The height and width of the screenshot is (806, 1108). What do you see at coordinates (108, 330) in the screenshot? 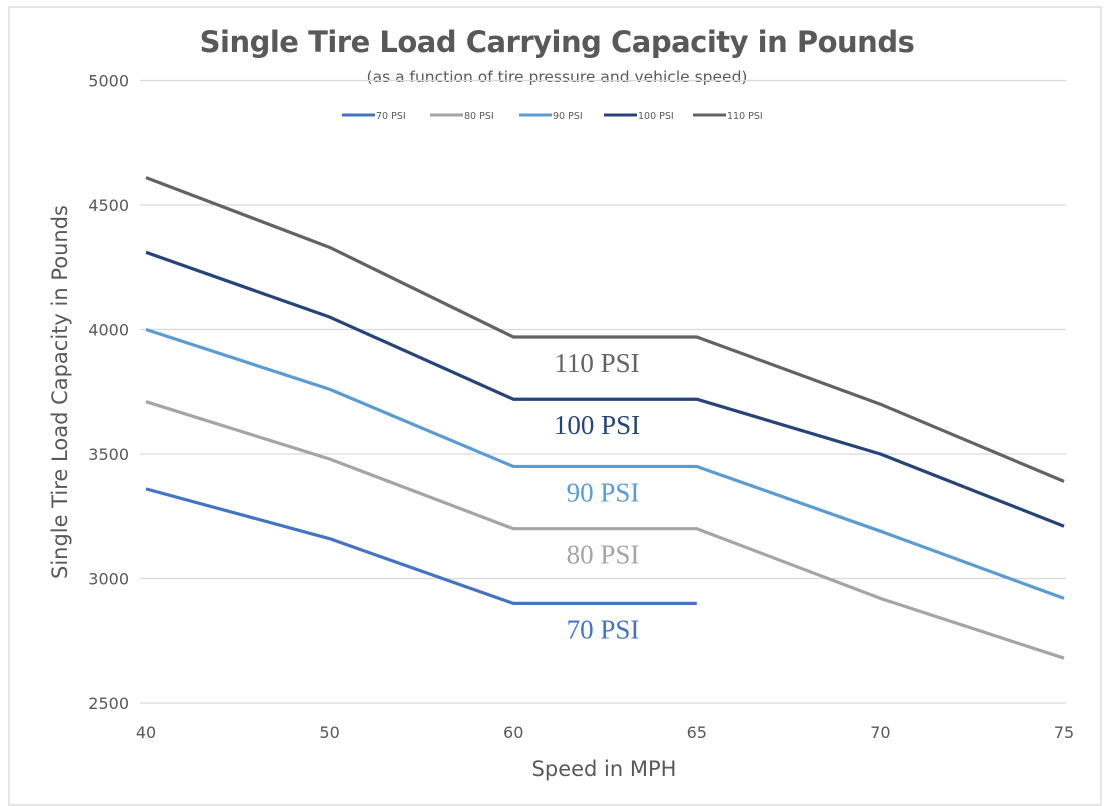
I see `y-tick-label: 4000` at bounding box center [108, 330].